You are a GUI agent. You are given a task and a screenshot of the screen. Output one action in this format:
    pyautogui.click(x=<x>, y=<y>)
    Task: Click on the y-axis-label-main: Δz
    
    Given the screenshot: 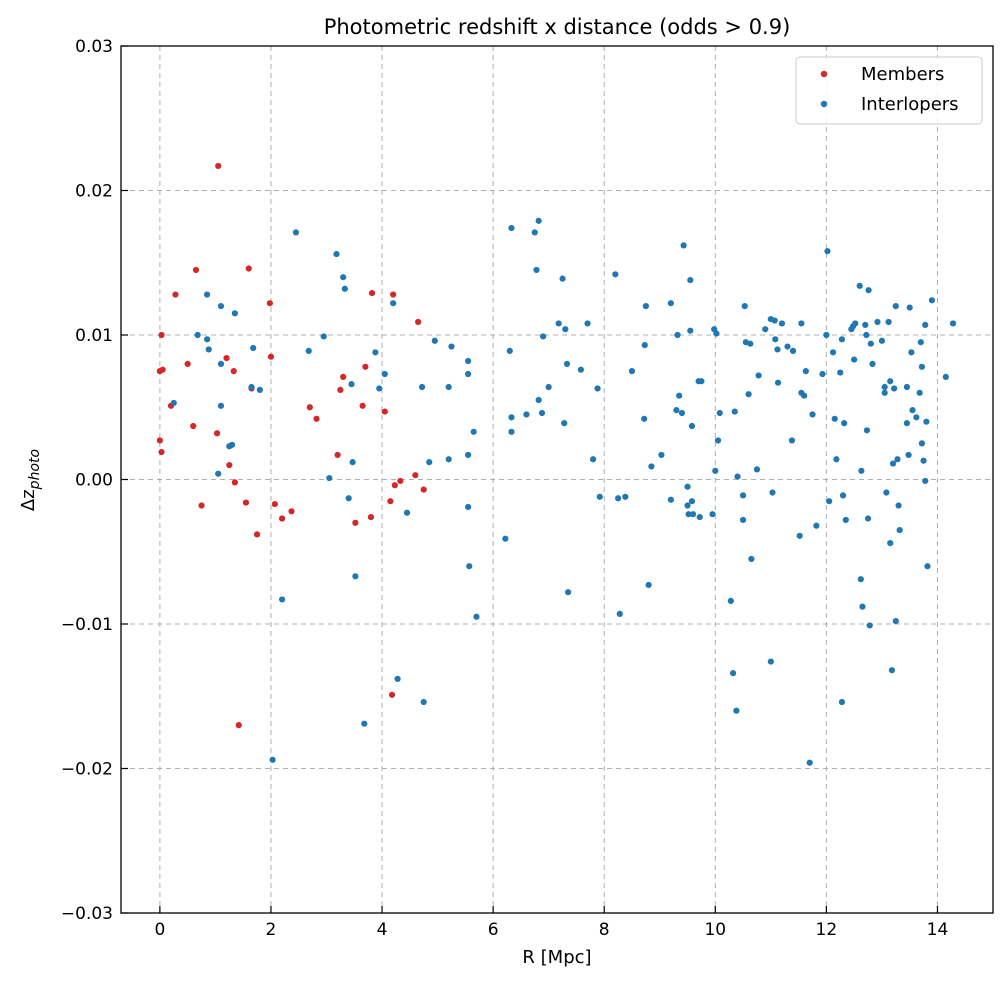 What is the action you would take?
    pyautogui.click(x=28, y=500)
    